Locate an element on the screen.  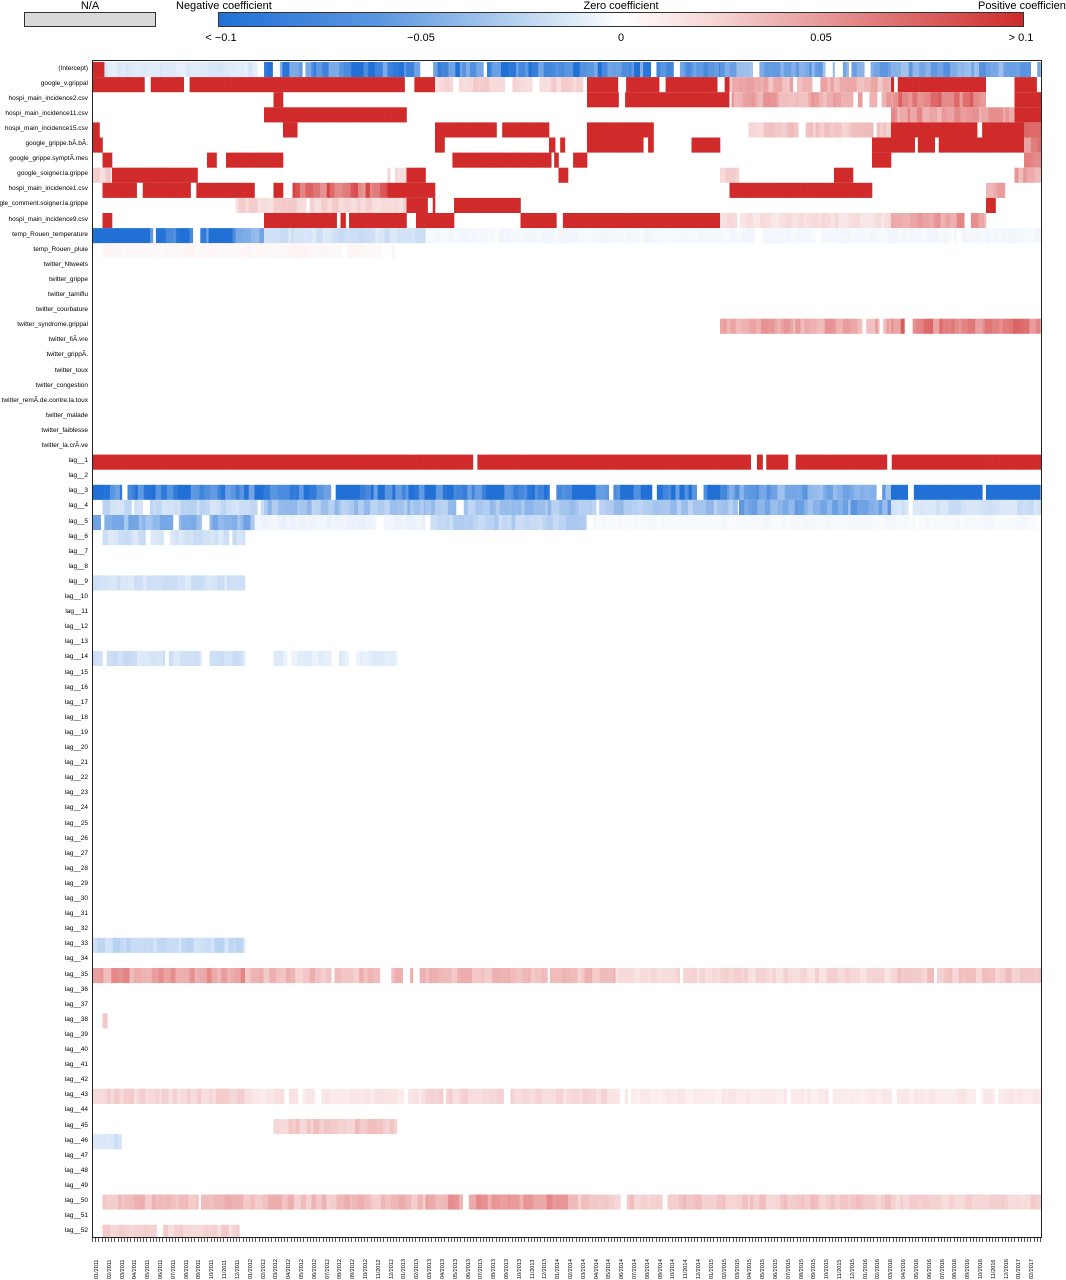
row-label: lag__39 is located at coordinates (76, 1034).